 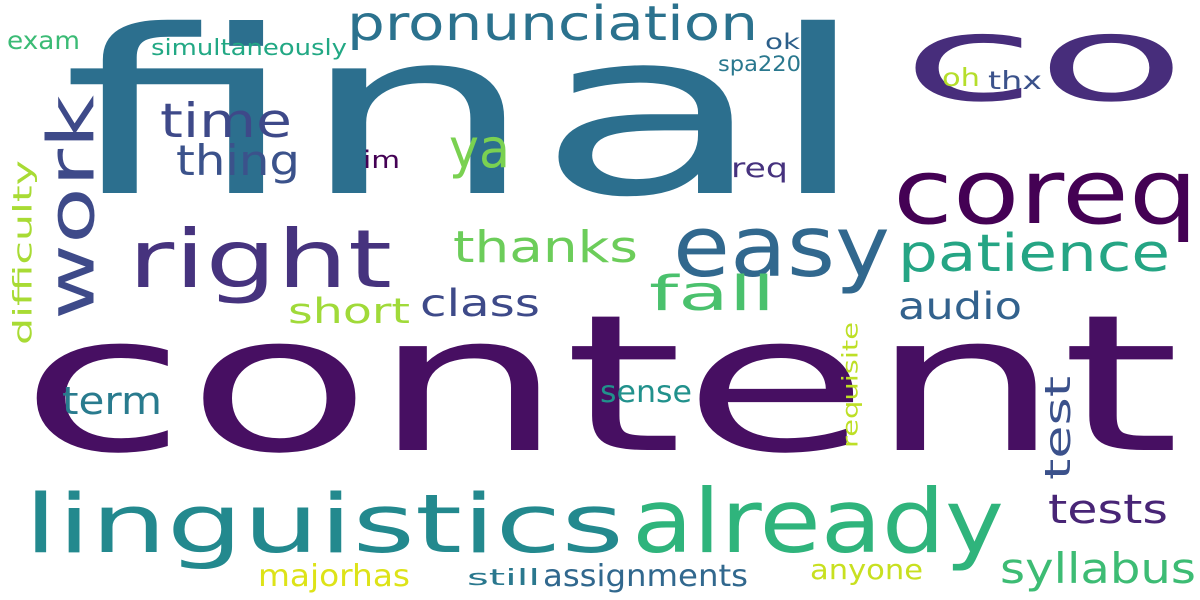 What do you see at coordinates (43, 40) in the screenshot?
I see `word-exam: exam` at bounding box center [43, 40].